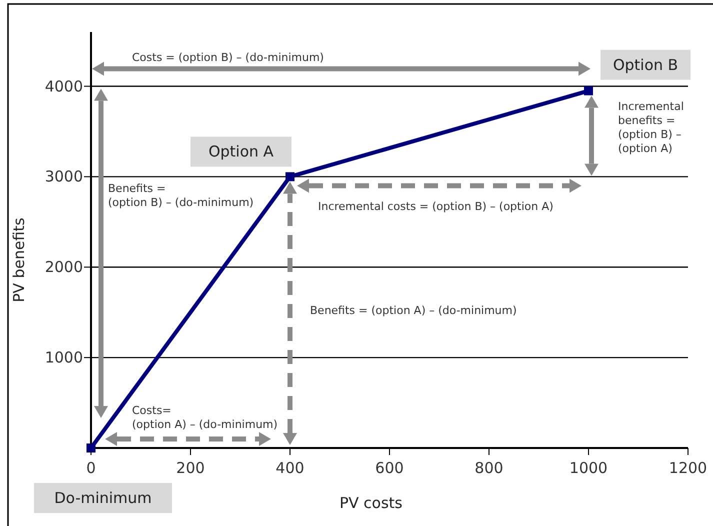 This screenshot has height=526, width=713. What do you see at coordinates (241, 151) in the screenshot?
I see `annotation: Option A` at bounding box center [241, 151].